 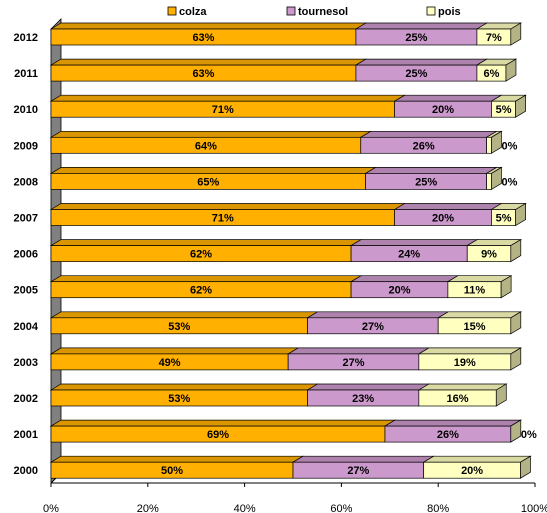 I want to click on data-label: 24%, so click(x=409, y=255).